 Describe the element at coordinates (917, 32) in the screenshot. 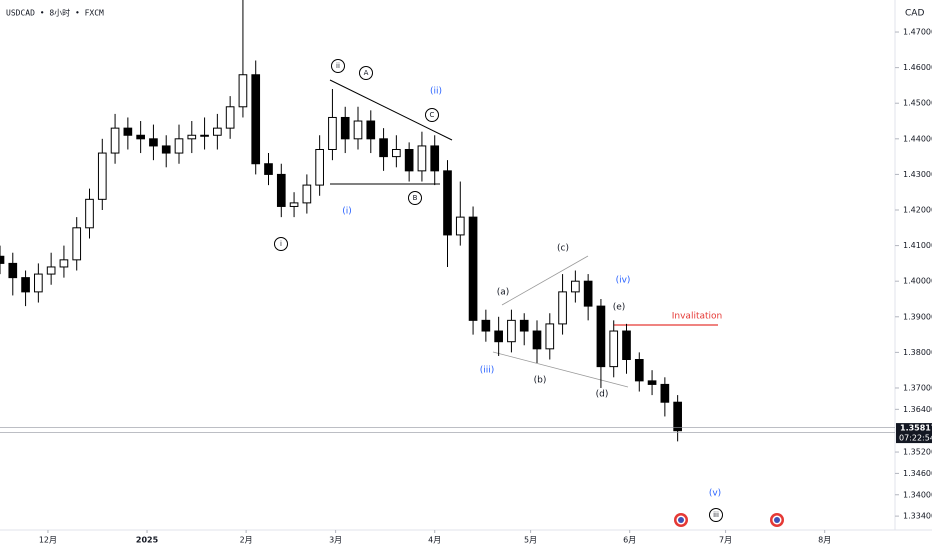

I see `y-tick-label: 1.47000` at that location.